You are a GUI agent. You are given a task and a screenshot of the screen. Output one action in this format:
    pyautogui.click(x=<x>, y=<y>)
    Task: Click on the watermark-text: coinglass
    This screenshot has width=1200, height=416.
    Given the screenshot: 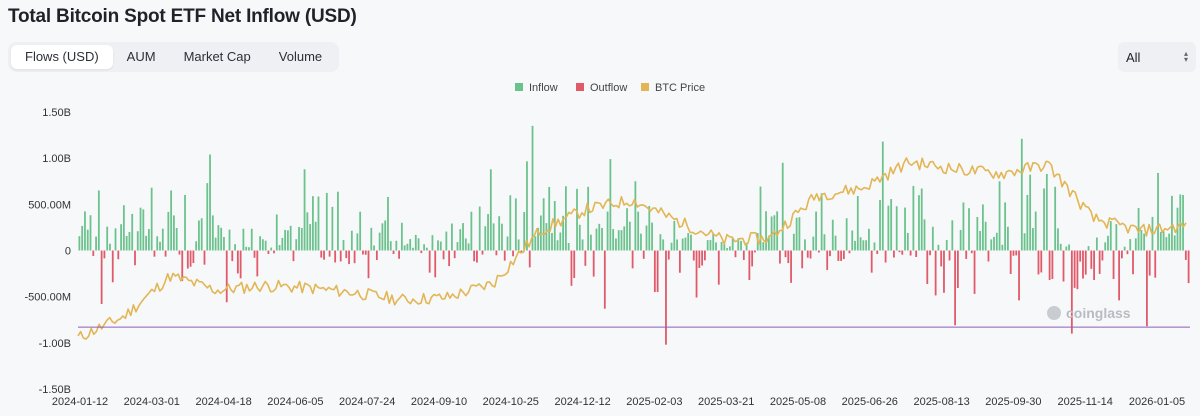 What is the action you would take?
    pyautogui.click(x=1098, y=313)
    